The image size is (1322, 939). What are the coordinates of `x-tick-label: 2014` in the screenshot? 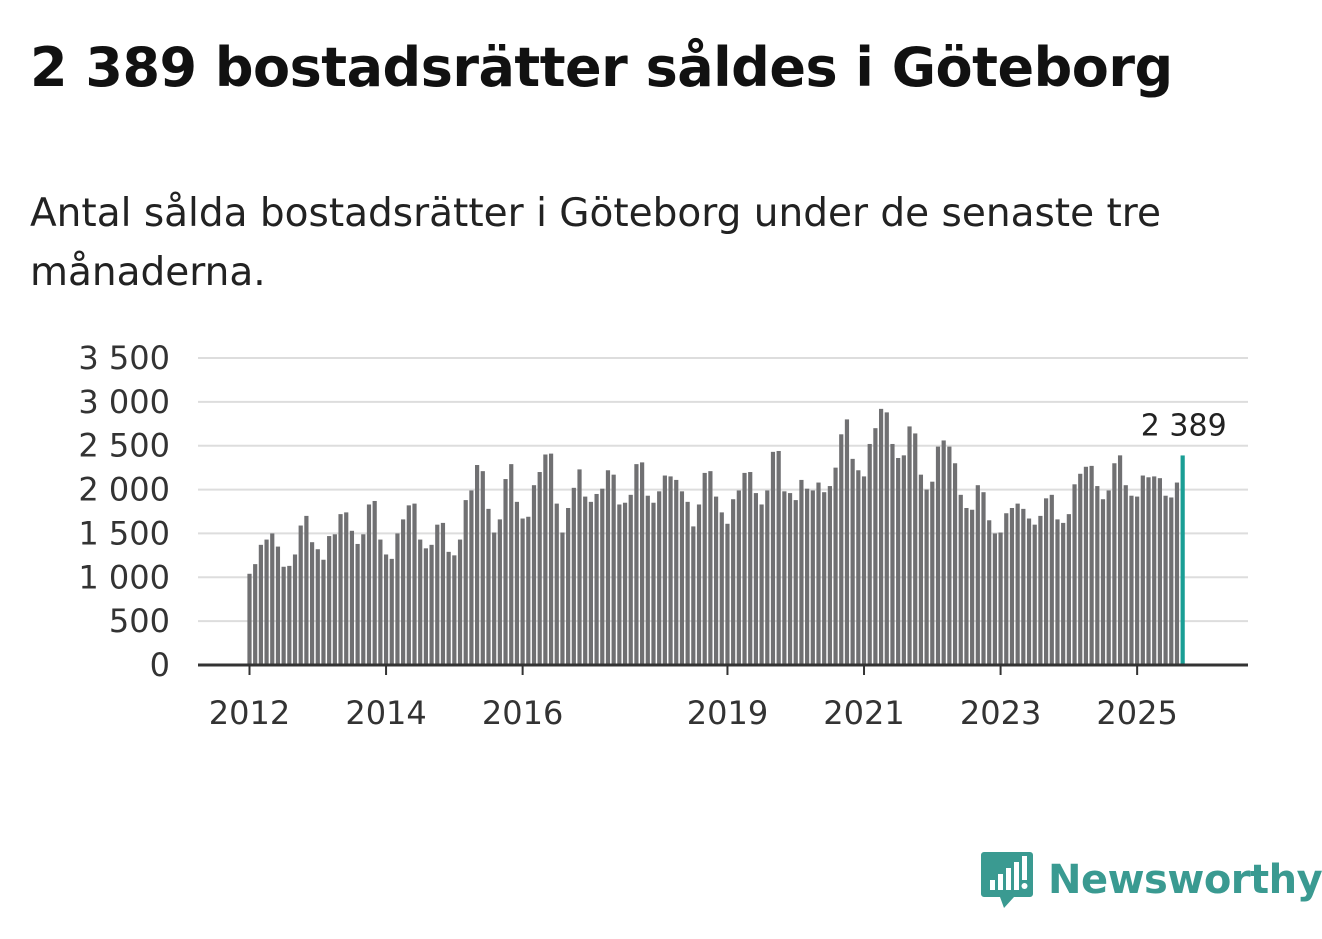 It's located at (385, 712).